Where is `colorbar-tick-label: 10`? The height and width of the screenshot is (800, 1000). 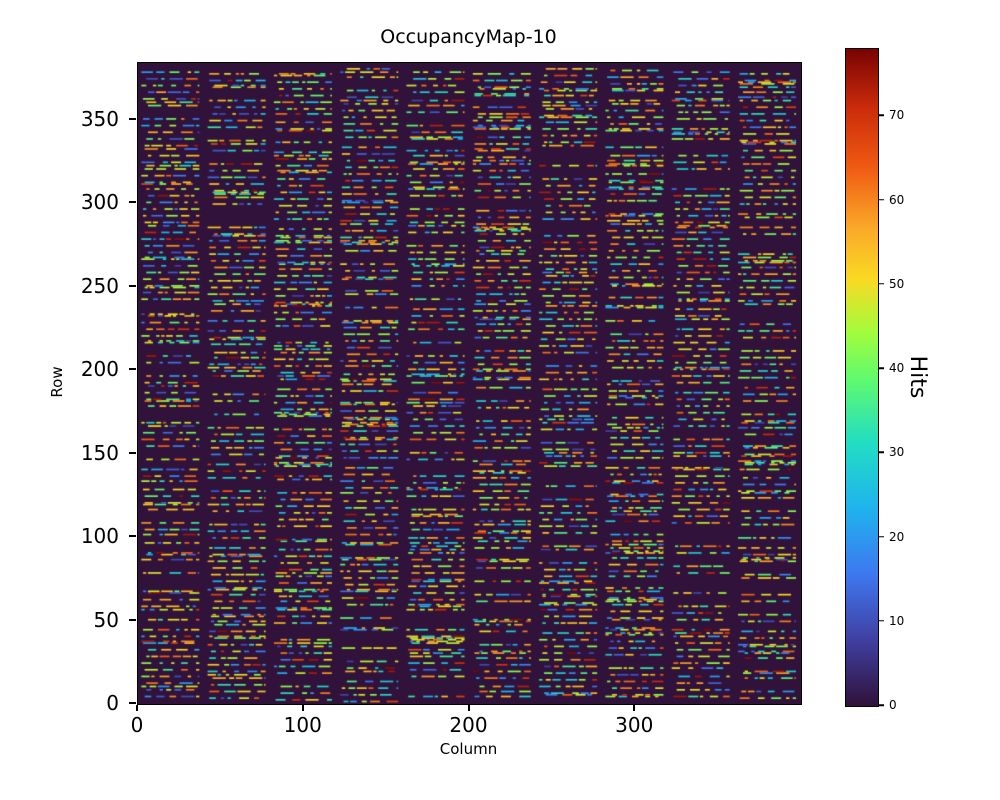
colorbar-tick-label: 10 is located at coordinates (897, 620).